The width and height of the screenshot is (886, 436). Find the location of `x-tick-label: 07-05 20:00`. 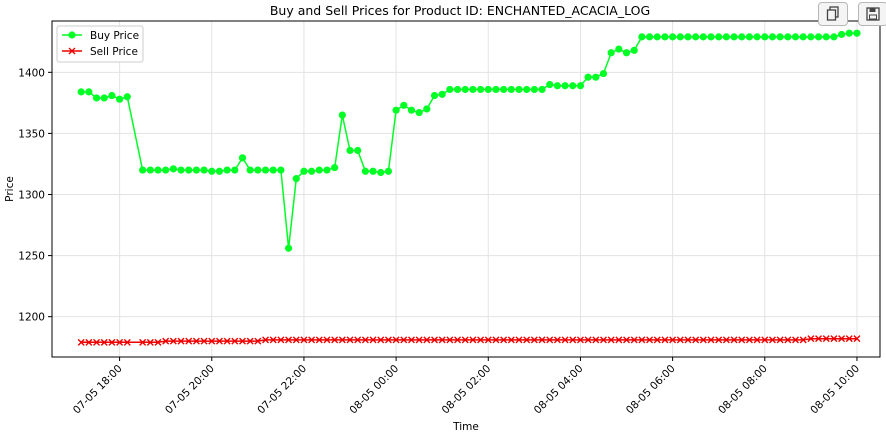

x-tick-label: 07-05 20:00 is located at coordinates (190, 390).